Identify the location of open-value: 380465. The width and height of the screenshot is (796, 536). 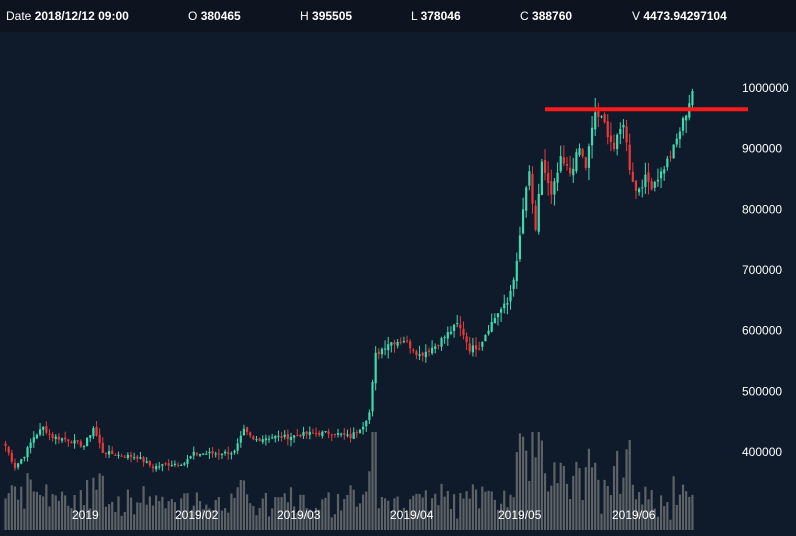
(220, 16).